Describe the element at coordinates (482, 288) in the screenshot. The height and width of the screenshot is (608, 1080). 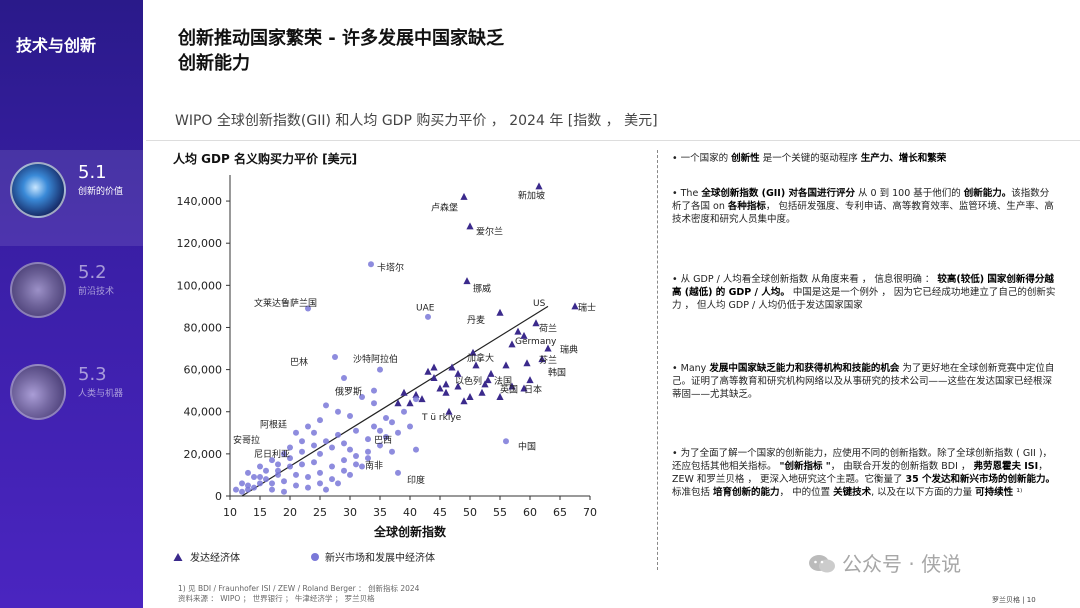
I see `country-label: 挪威` at that location.